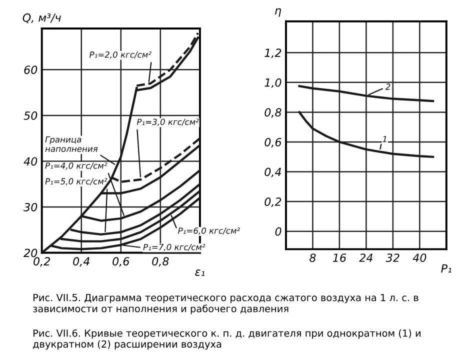  Describe the element at coordinates (226, 339) in the screenshot. I see `text: Рис. VII.6. Кривые теоретического к. п. д. двигателя при однократном (1) и двукратном (2) расширении воздуха` at that location.